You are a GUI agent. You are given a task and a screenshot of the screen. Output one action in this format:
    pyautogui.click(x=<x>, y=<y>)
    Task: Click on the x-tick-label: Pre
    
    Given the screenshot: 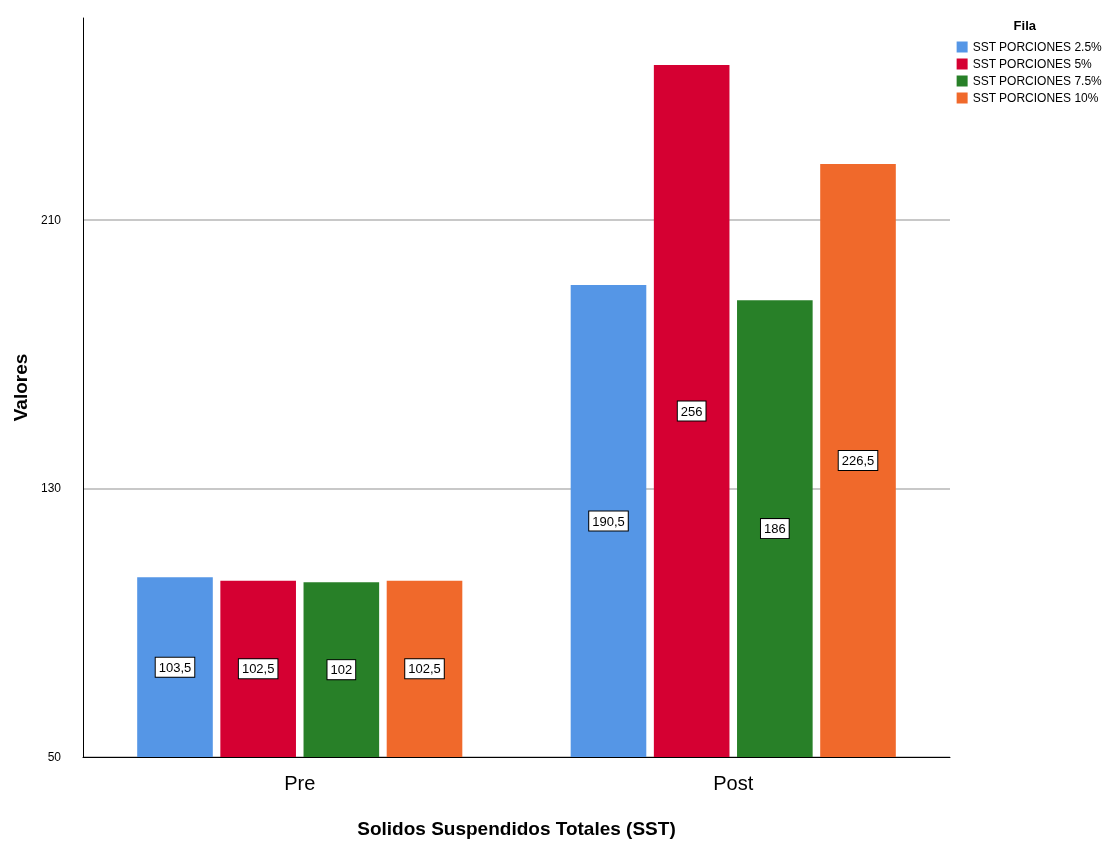 What is the action you would take?
    pyautogui.click(x=300, y=783)
    